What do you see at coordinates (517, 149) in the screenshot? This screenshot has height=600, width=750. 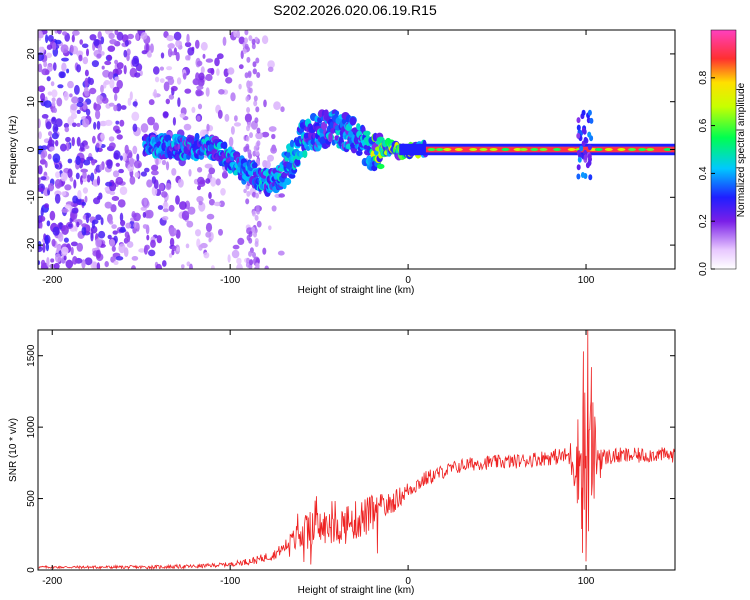 I see `spectrogram-band-cell` at bounding box center [517, 149].